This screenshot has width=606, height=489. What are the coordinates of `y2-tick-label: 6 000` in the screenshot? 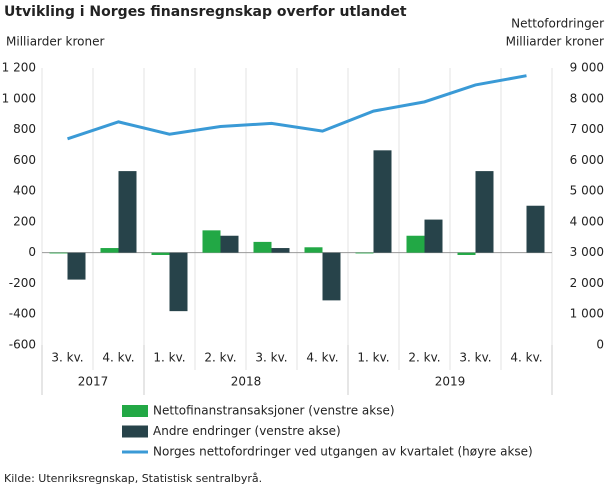 It's located at (587, 160).